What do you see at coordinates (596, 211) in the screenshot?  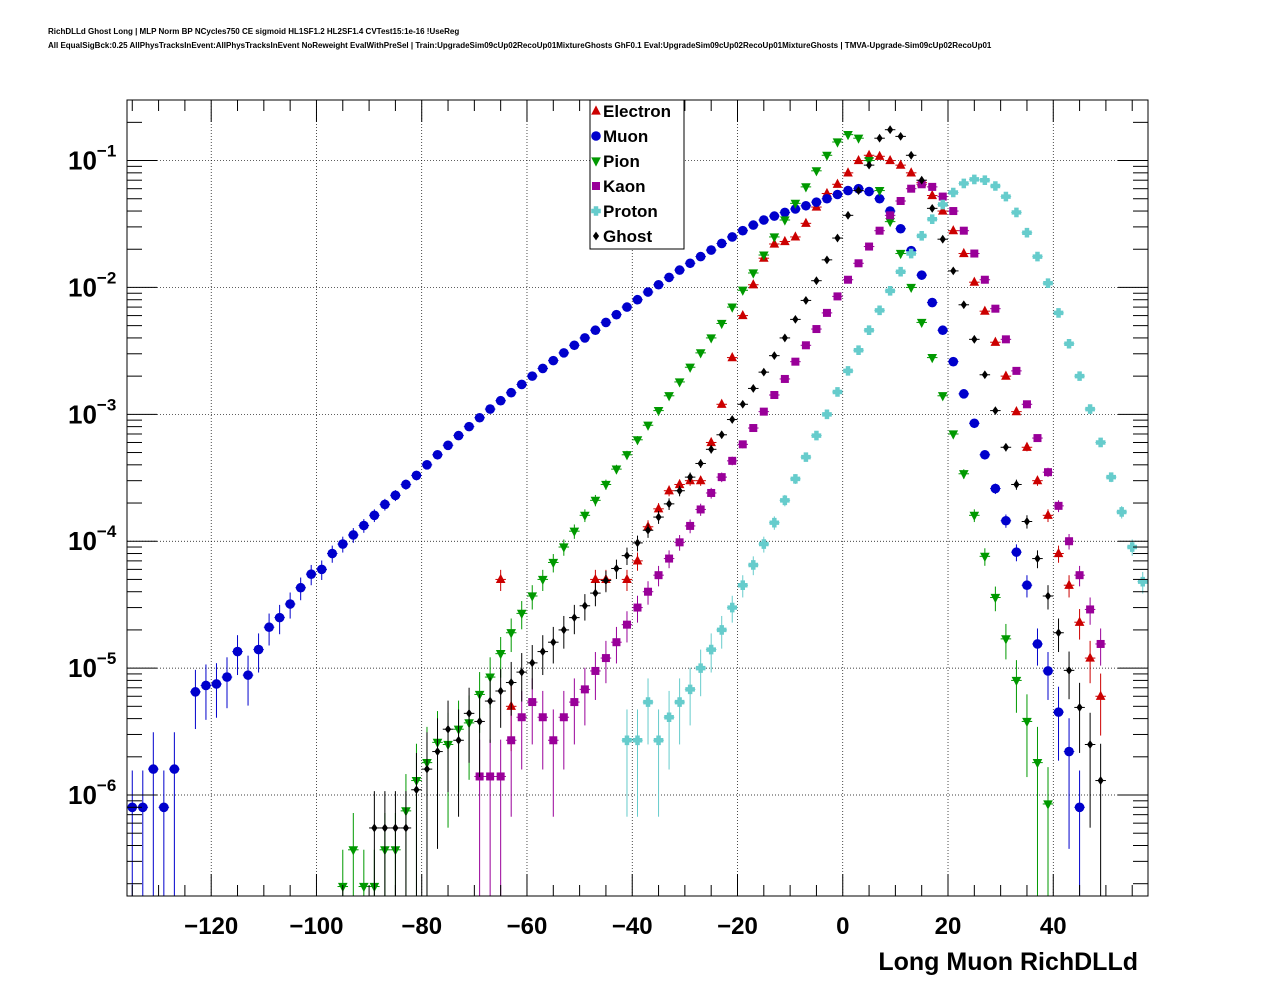 I see `legend-marker-cross` at bounding box center [596, 211].